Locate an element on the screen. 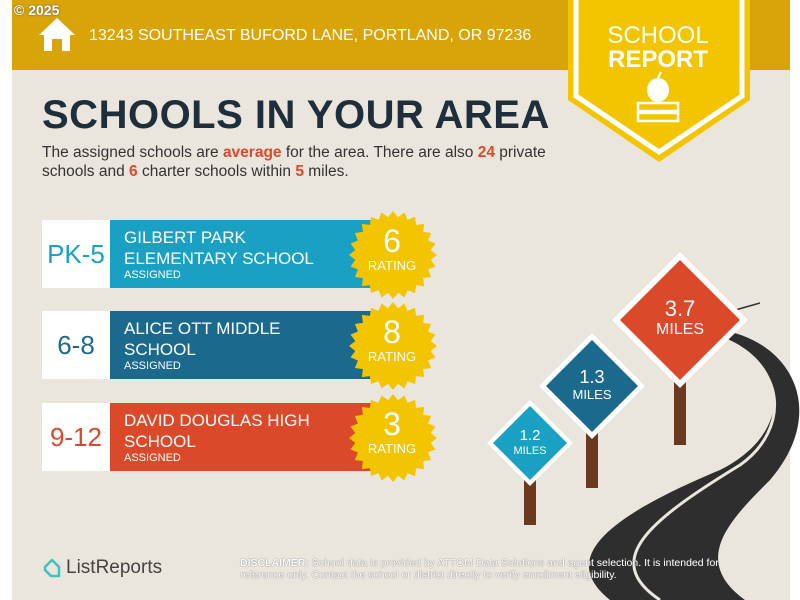  copyright: © 2025 is located at coordinates (37, 10).